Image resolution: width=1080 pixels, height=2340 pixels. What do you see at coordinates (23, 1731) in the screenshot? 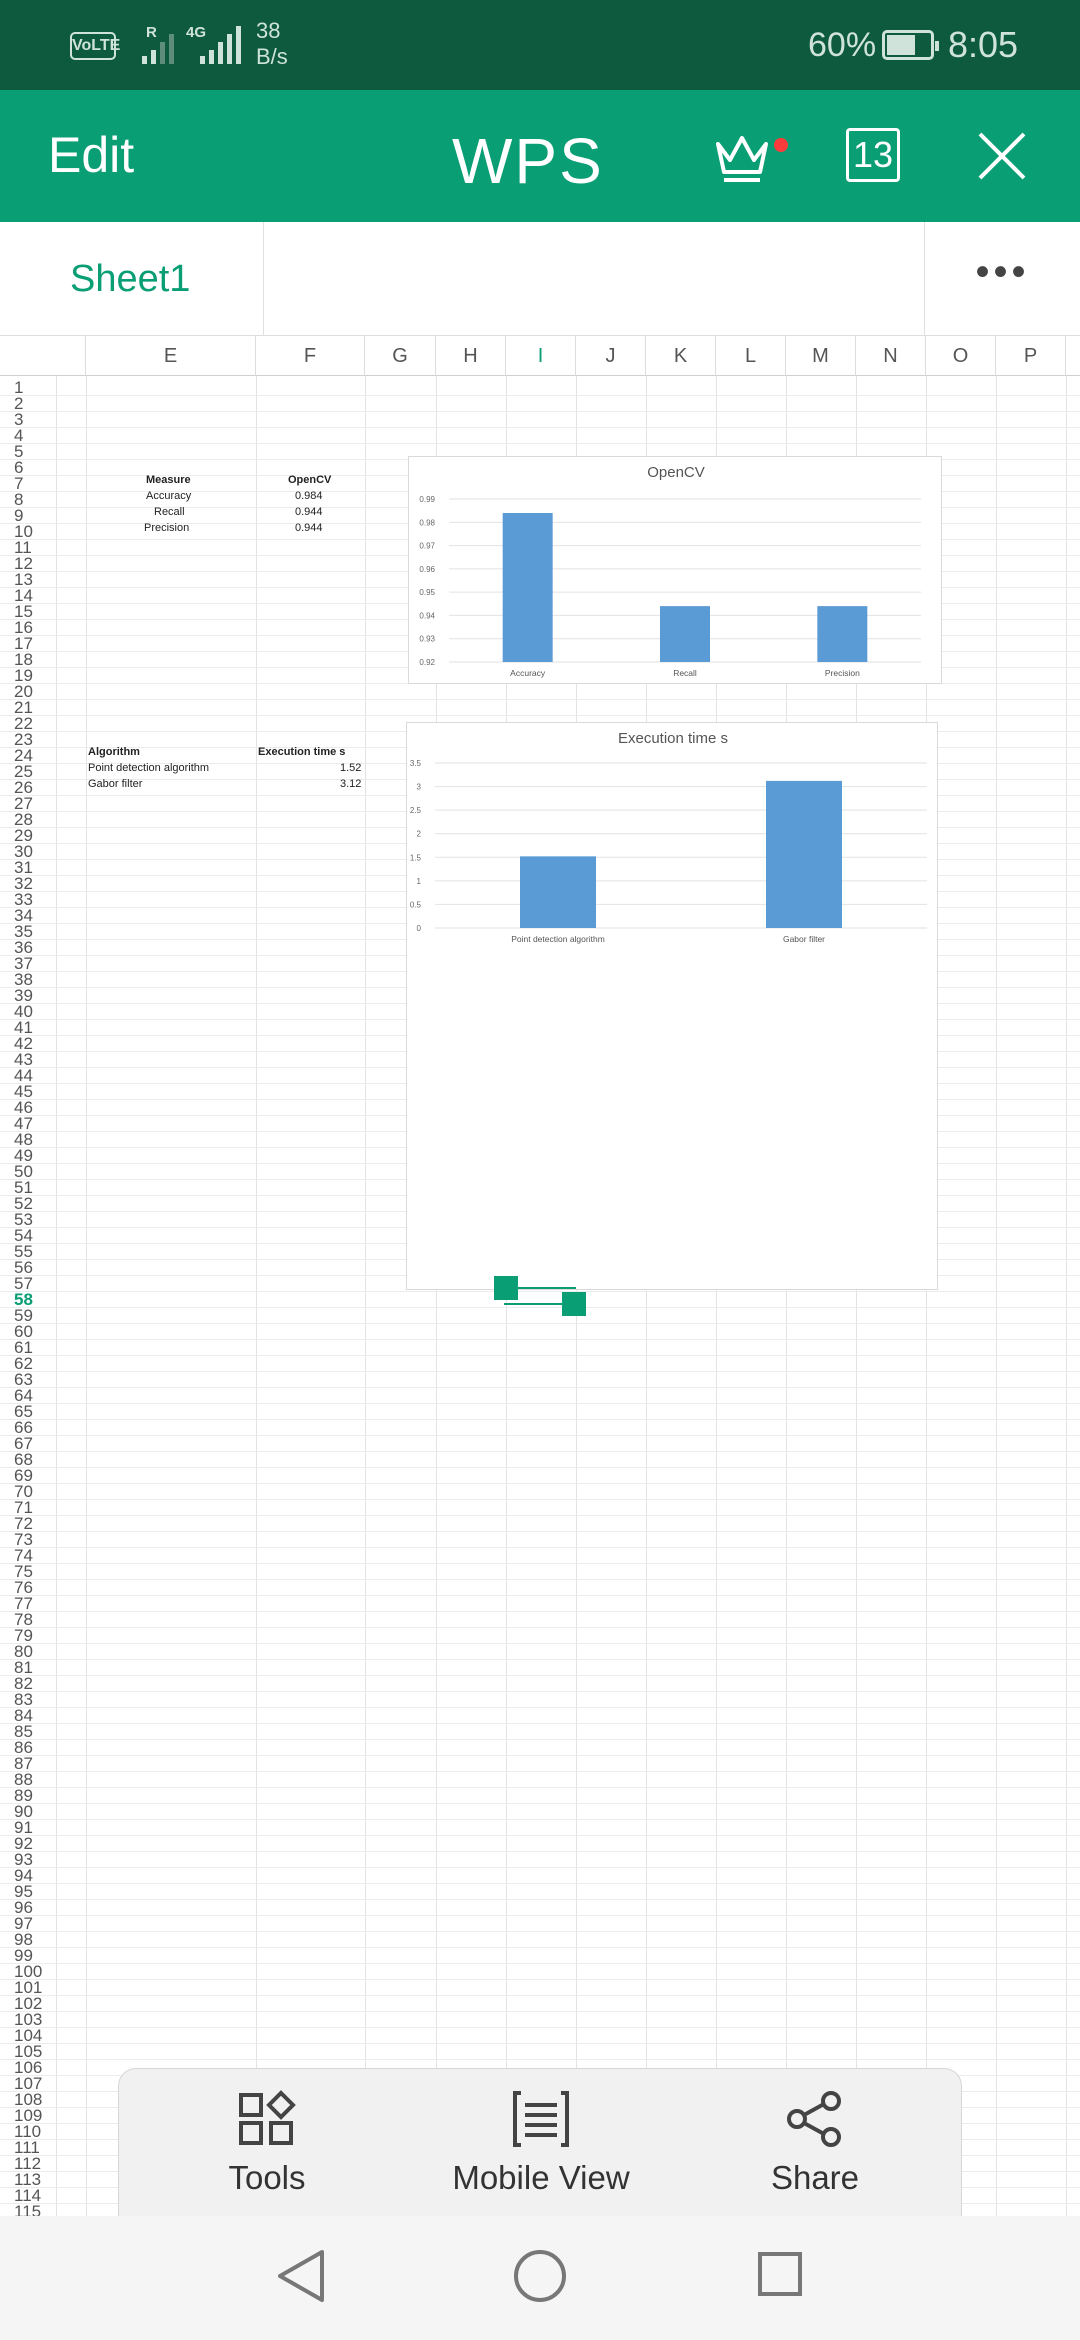
I see `row-number: 85` at bounding box center [23, 1731].